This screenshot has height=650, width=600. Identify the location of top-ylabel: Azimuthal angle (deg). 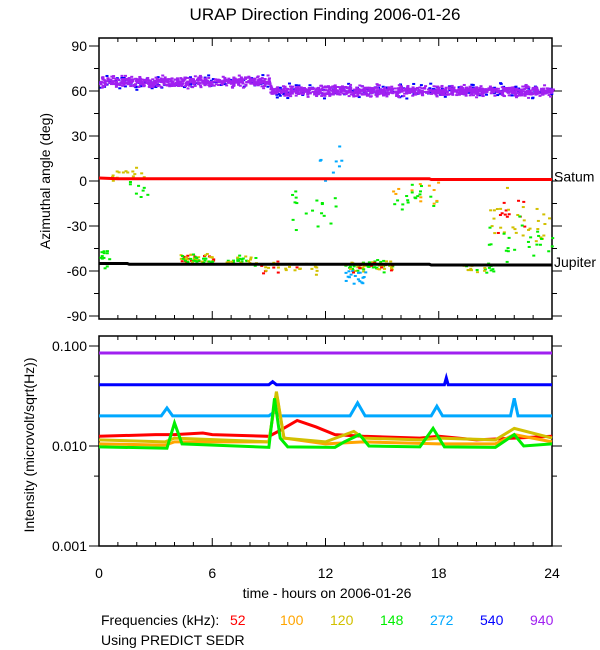
(45, 181).